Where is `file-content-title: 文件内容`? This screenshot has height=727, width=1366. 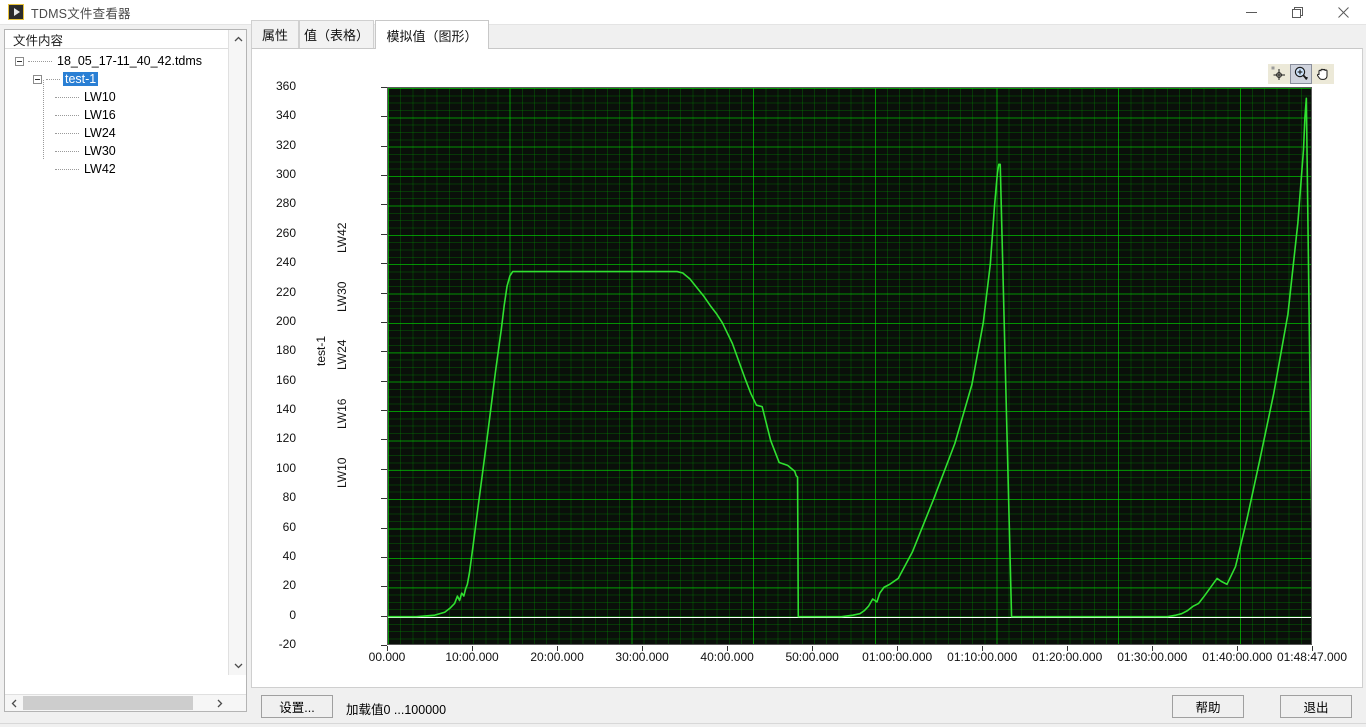 file-content-title: 文件内容 is located at coordinates (38, 40).